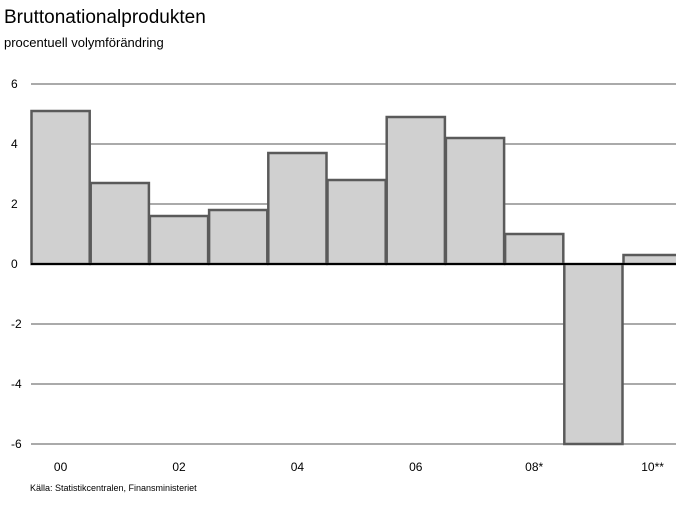  I want to click on y-tick-label: -4, so click(16, 384).